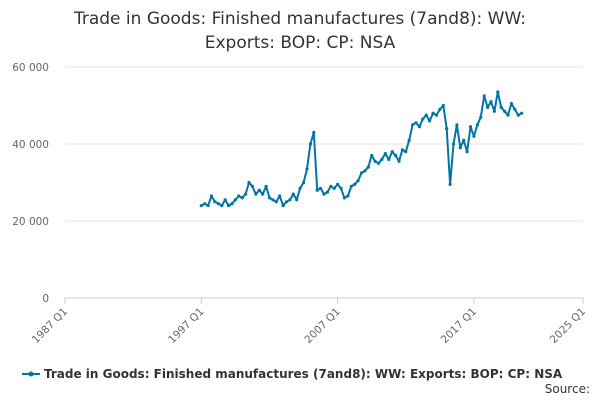 The height and width of the screenshot is (400, 600). Describe the element at coordinates (186, 326) in the screenshot. I see `x-tick-label: 1997 Q1` at that location.